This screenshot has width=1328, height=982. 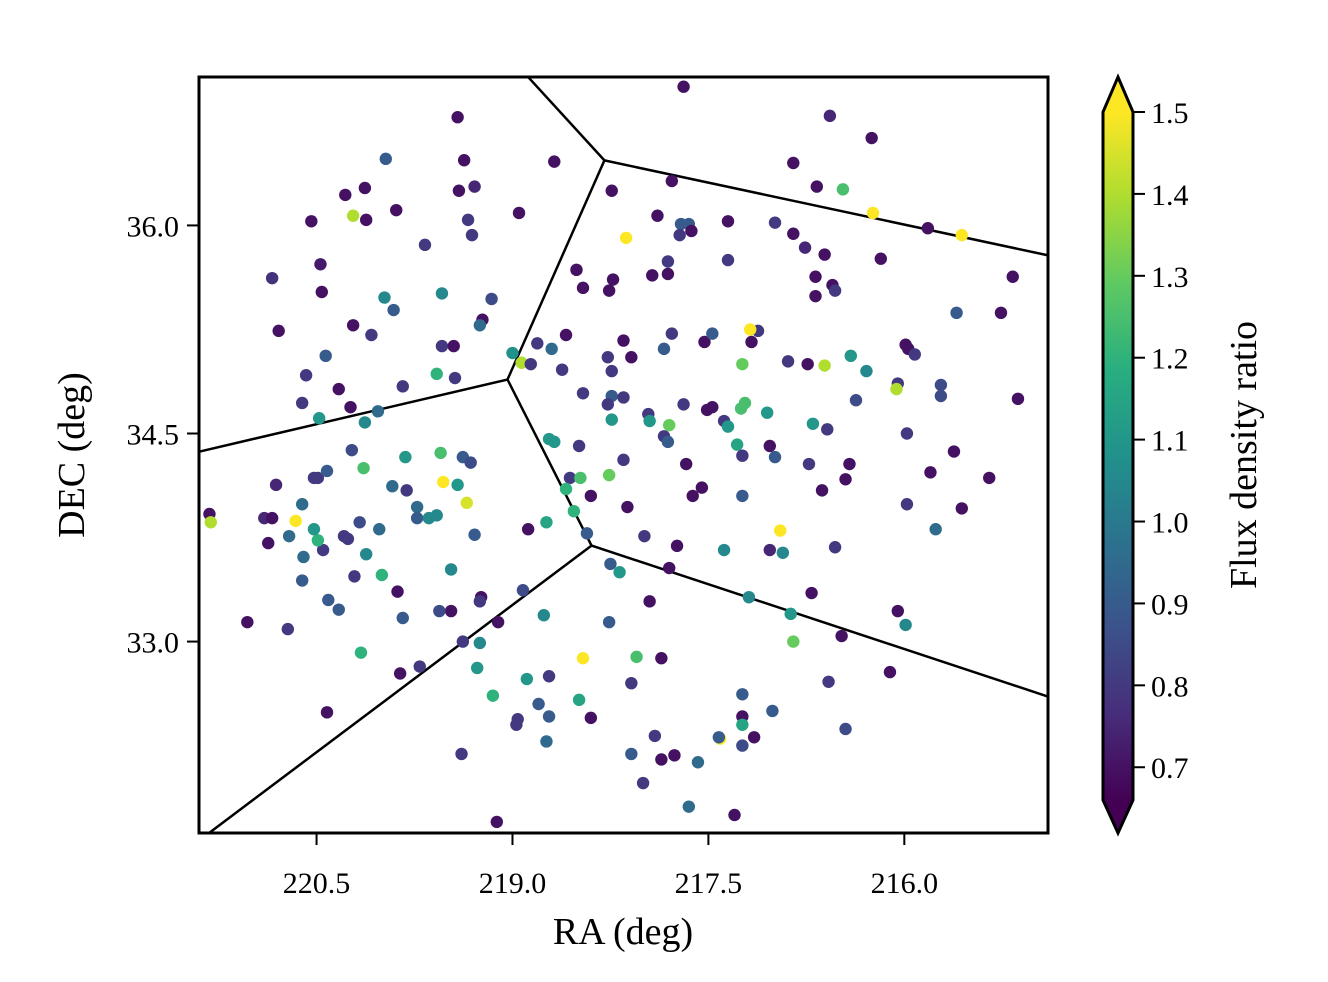 What do you see at coordinates (153, 643) in the screenshot?
I see `y-tick-label: 33.0` at bounding box center [153, 643].